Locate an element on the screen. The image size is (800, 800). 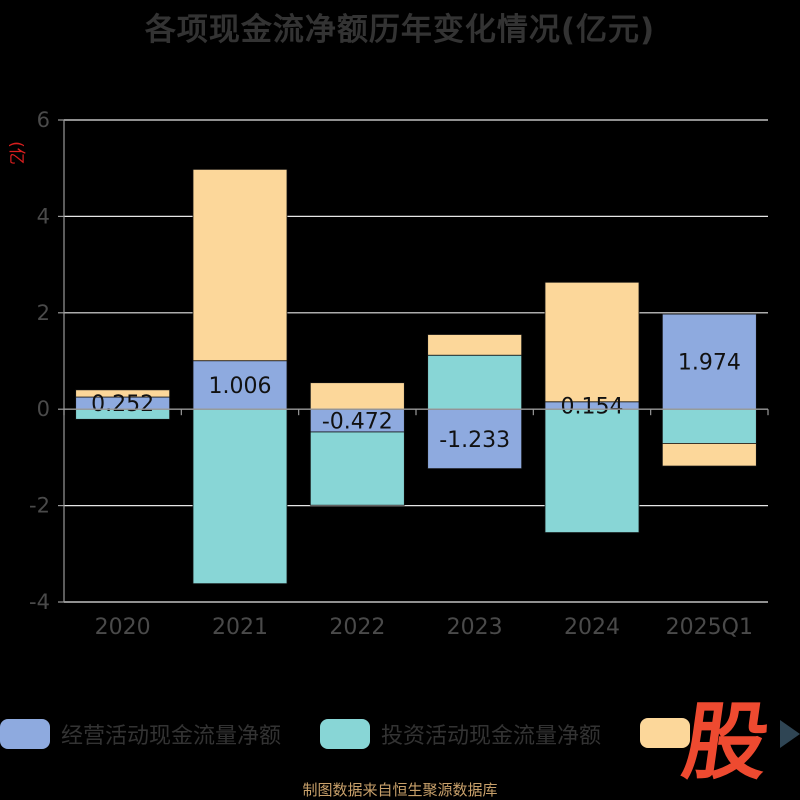
chart-title: 各项现金流净额历年变化情况(亿元) is located at coordinates (400, 30).